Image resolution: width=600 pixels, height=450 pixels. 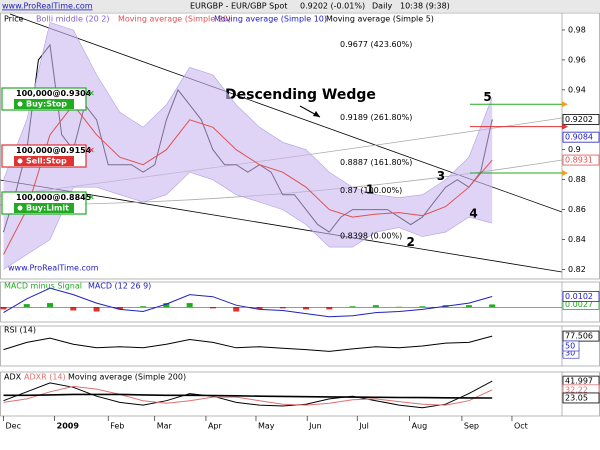 I want to click on legend-item: MACD minus Signal, so click(x=43, y=286).